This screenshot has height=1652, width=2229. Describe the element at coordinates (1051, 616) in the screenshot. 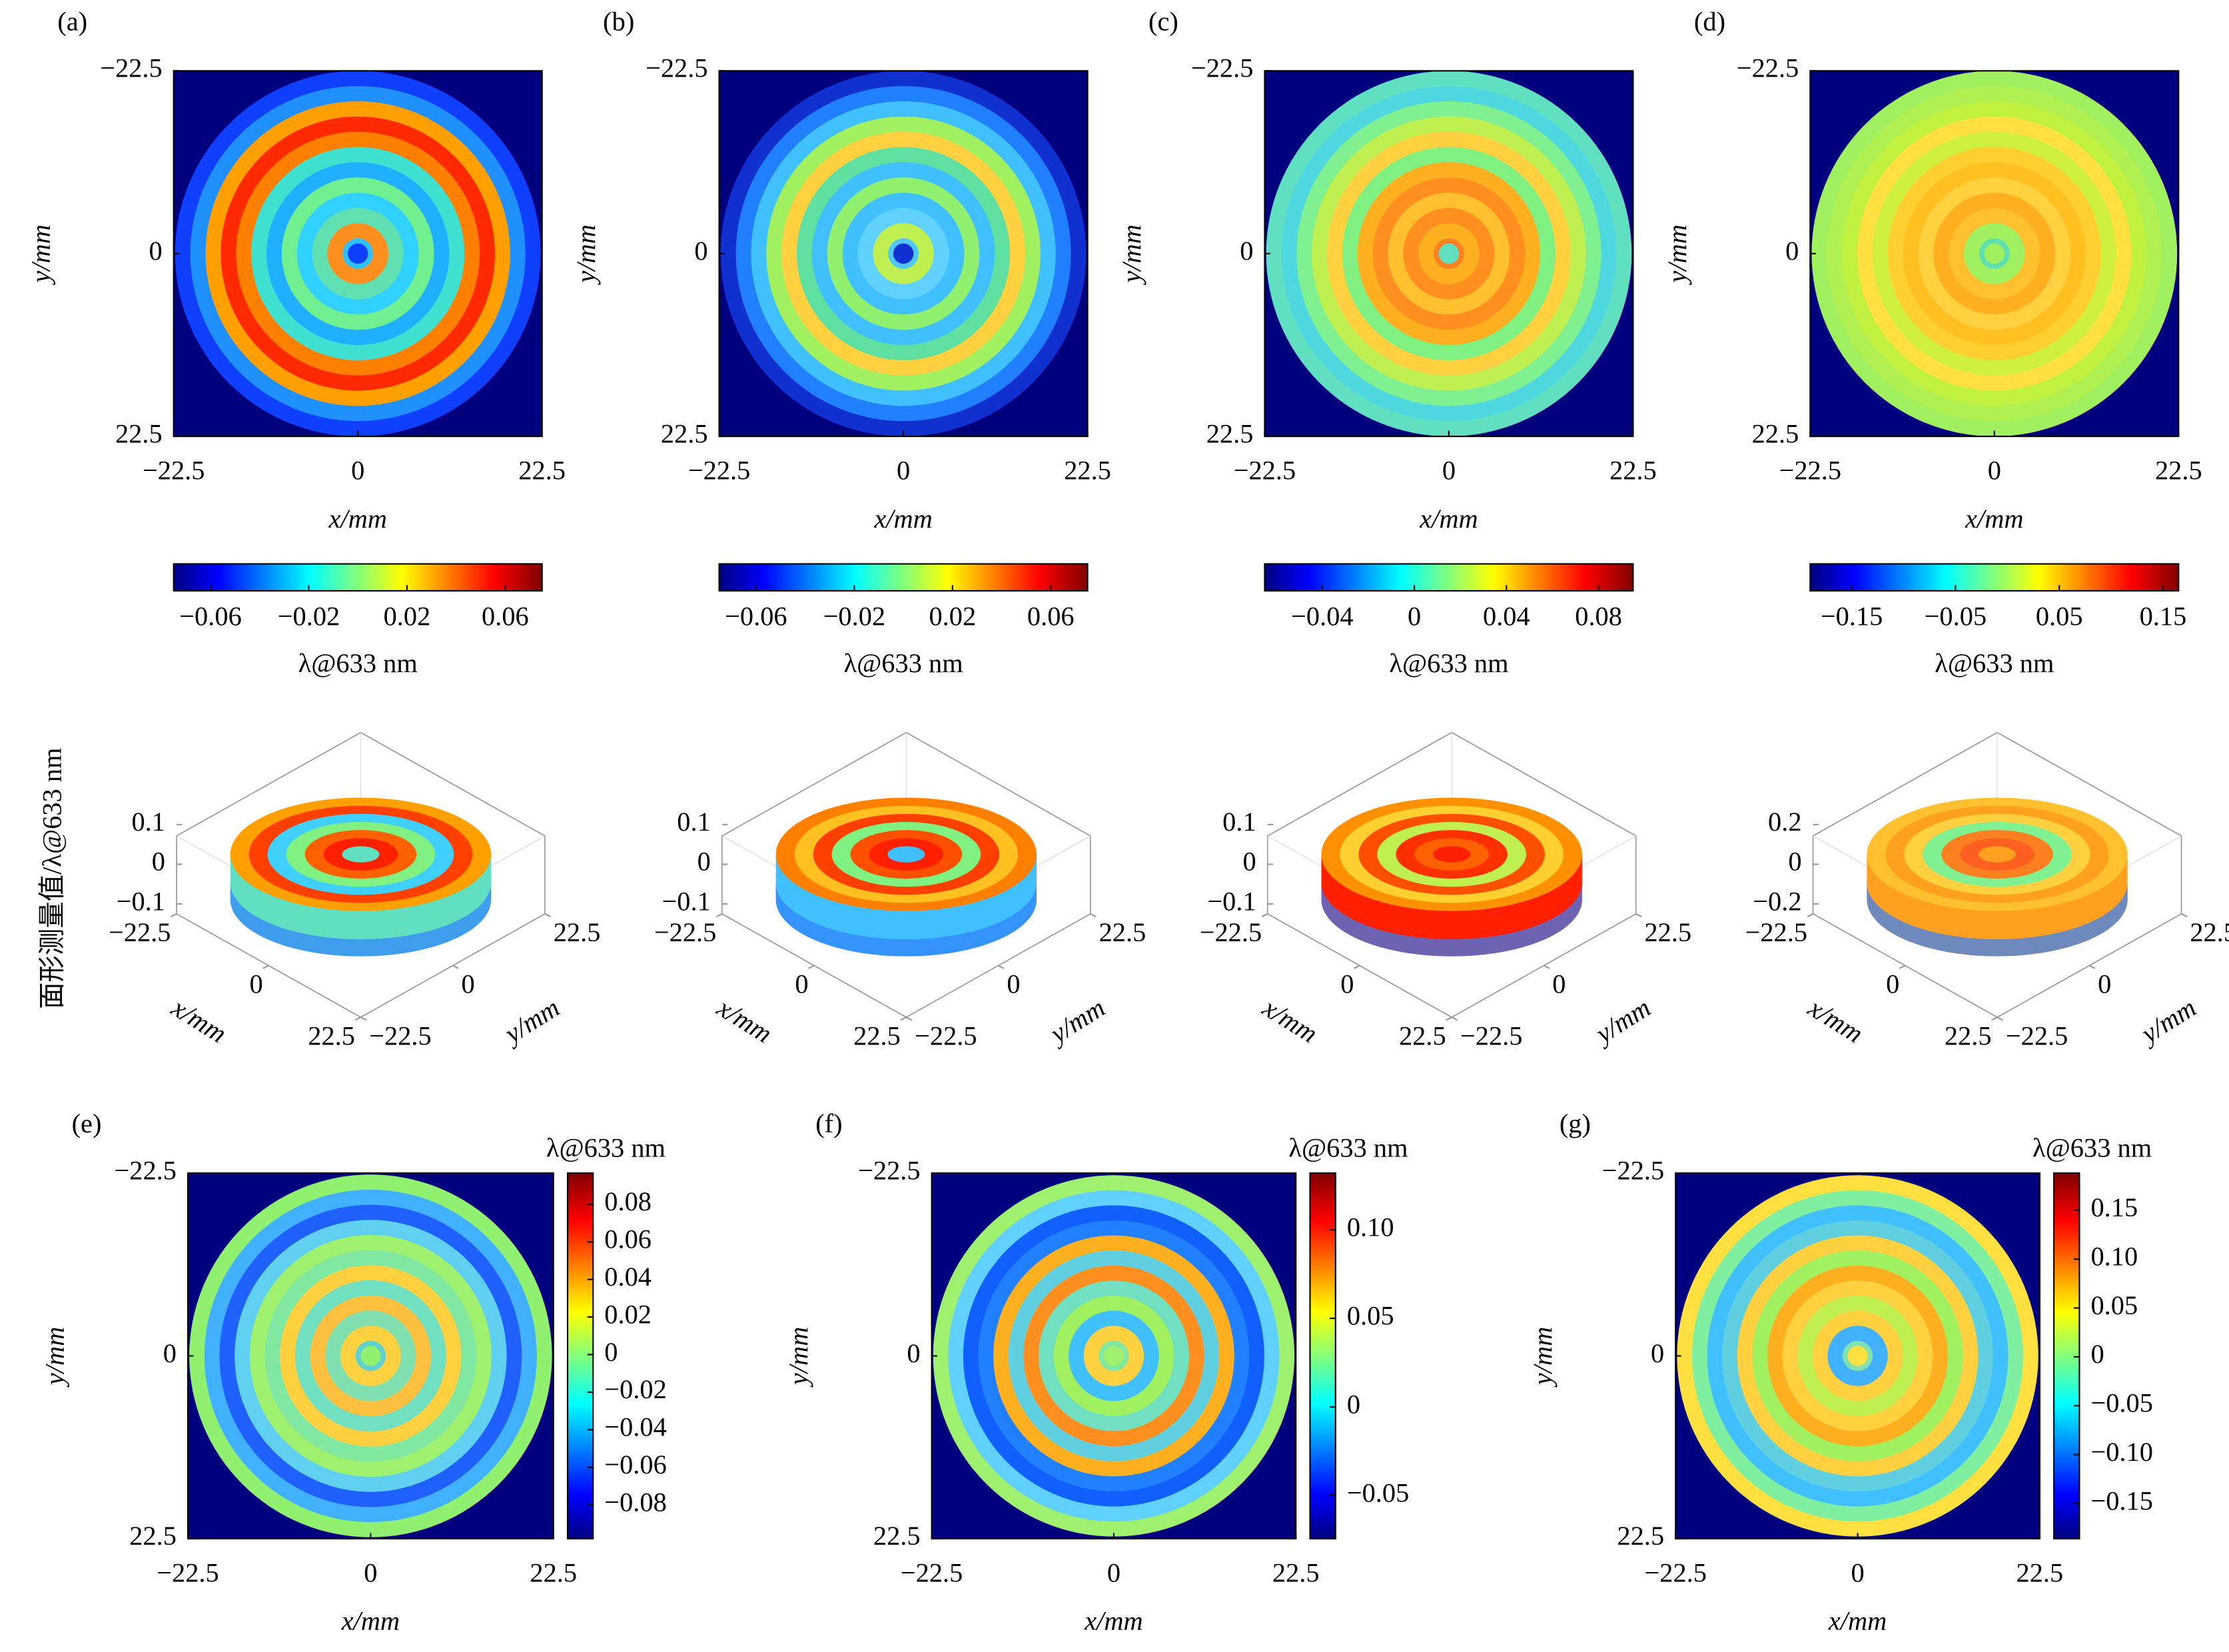

I see `colorbar-tick-label: 0.06` at that location.